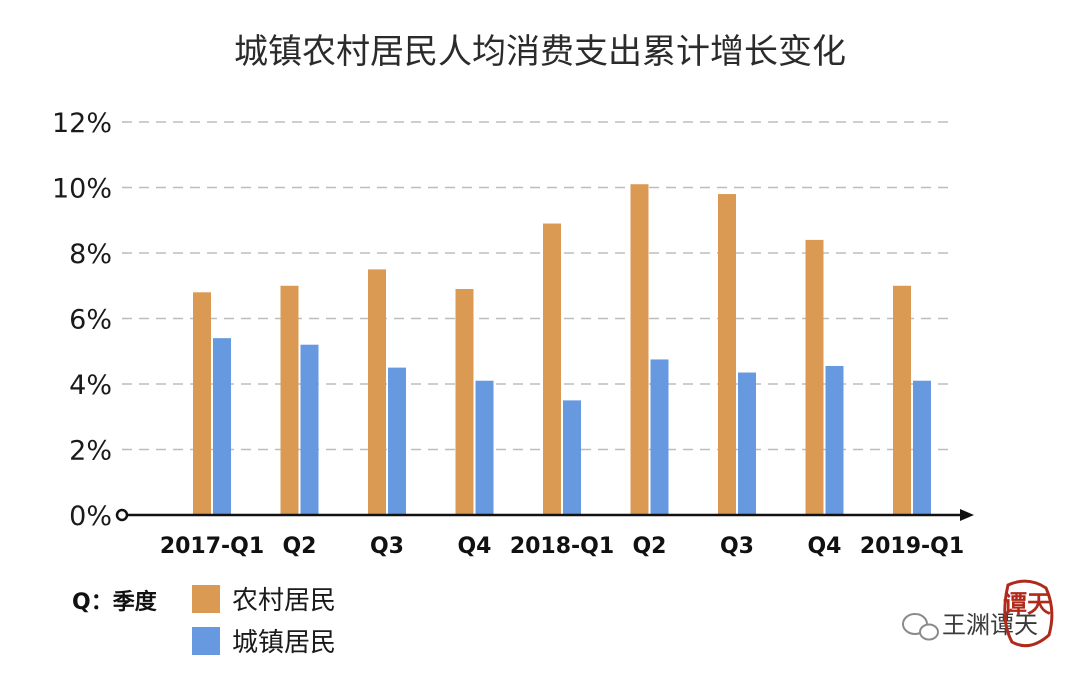 The image size is (1080, 673). What do you see at coordinates (82, 189) in the screenshot?
I see `y-tick-label: 10%` at bounding box center [82, 189].